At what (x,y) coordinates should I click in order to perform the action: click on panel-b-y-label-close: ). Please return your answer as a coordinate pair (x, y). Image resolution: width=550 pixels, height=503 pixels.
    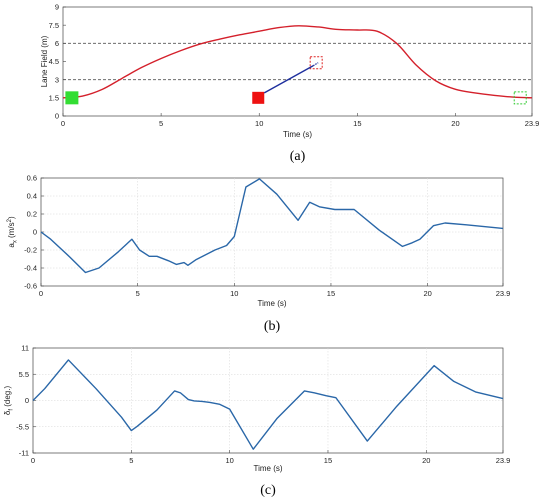
    Looking at the image, I should click on (11, 217).